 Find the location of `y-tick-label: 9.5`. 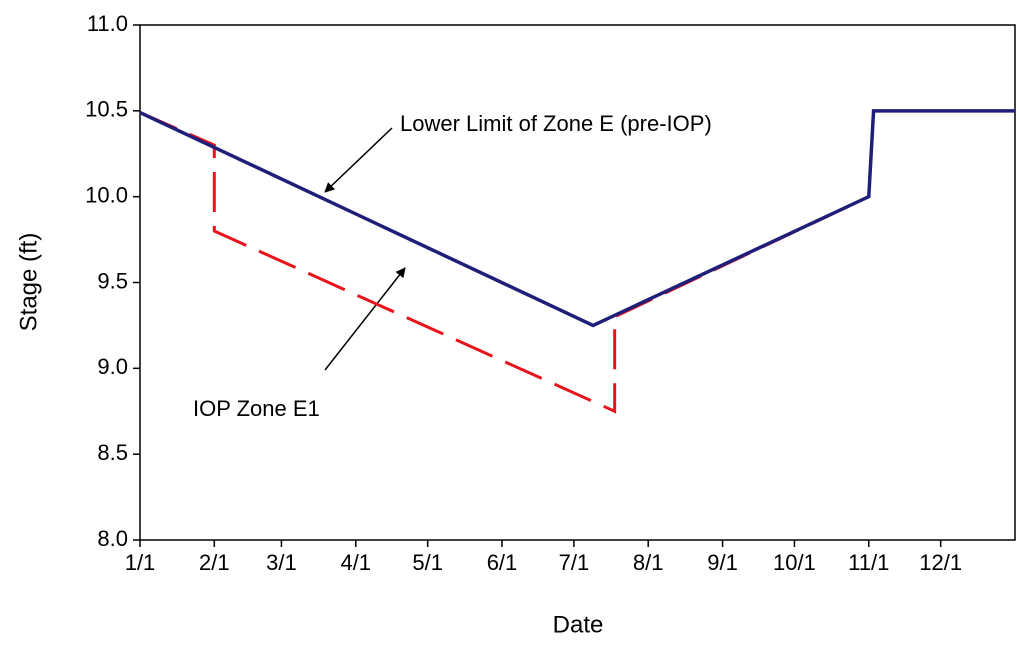

y-tick-label: 9.5 is located at coordinates (112, 280).